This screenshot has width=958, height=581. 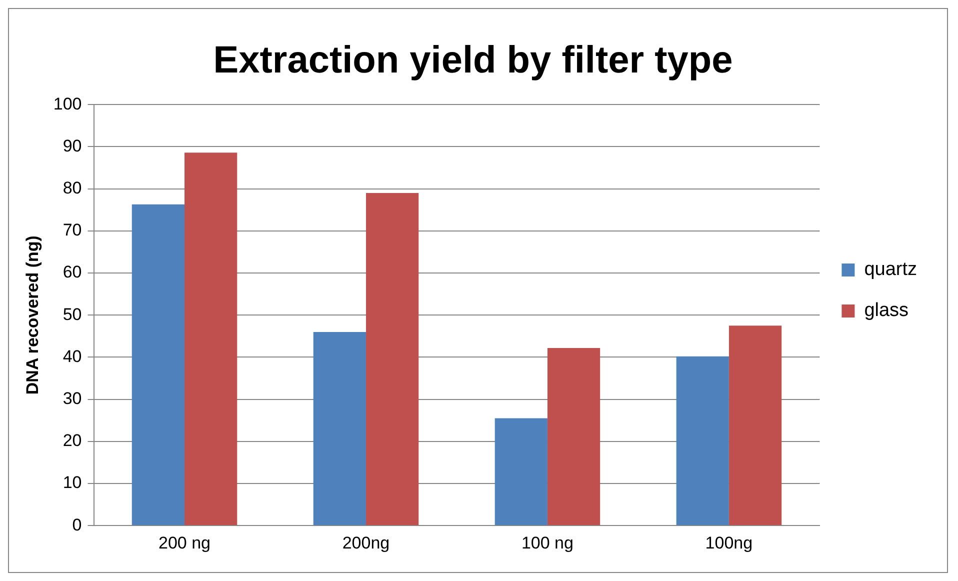 I want to click on x-tick-label: 200 ng, so click(x=184, y=542).